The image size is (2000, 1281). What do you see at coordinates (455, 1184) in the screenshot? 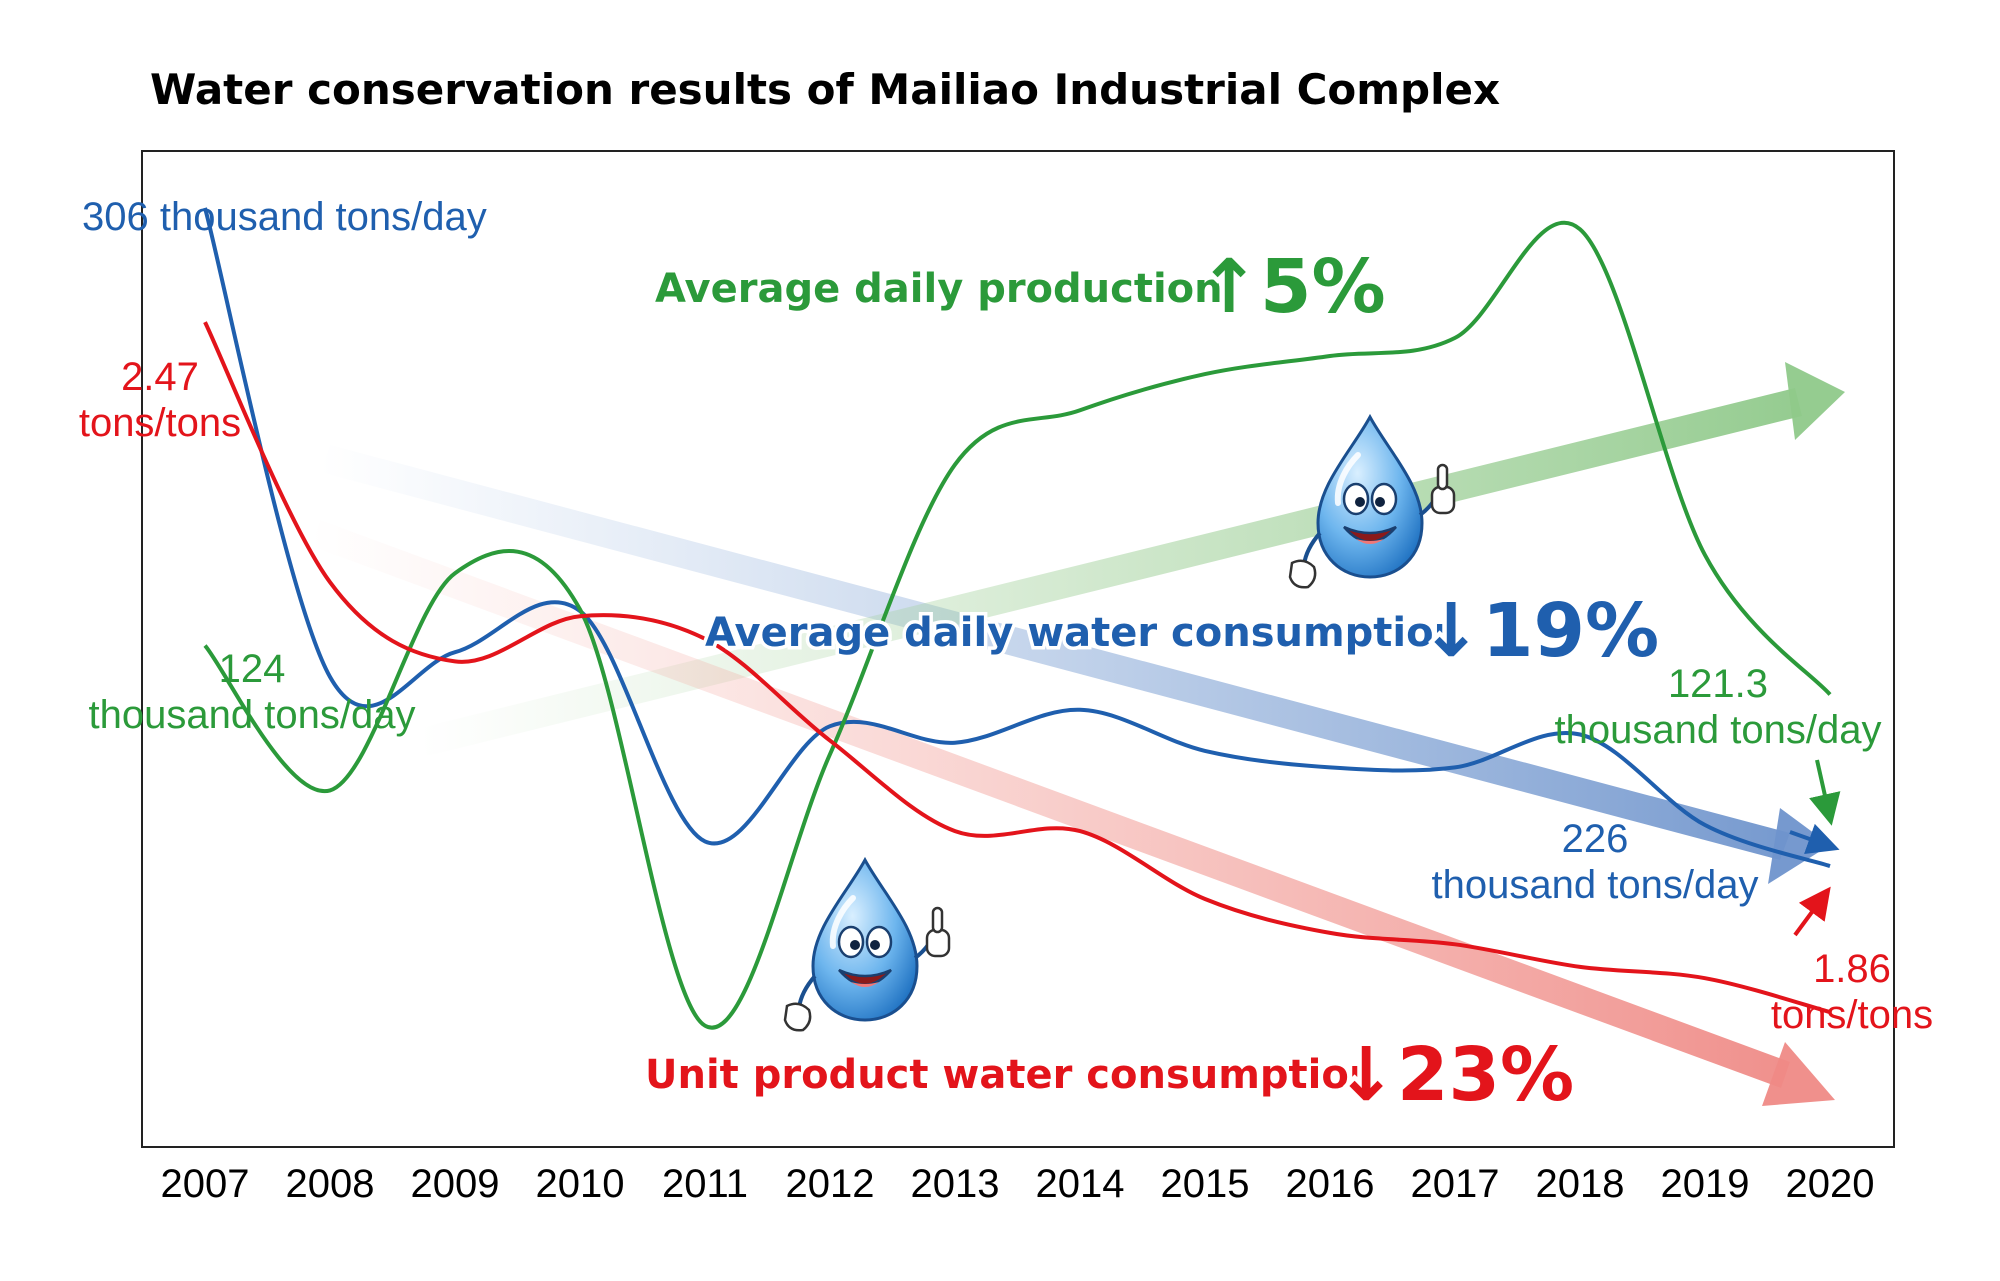
I see `x-tick-label: 2009` at bounding box center [455, 1184].